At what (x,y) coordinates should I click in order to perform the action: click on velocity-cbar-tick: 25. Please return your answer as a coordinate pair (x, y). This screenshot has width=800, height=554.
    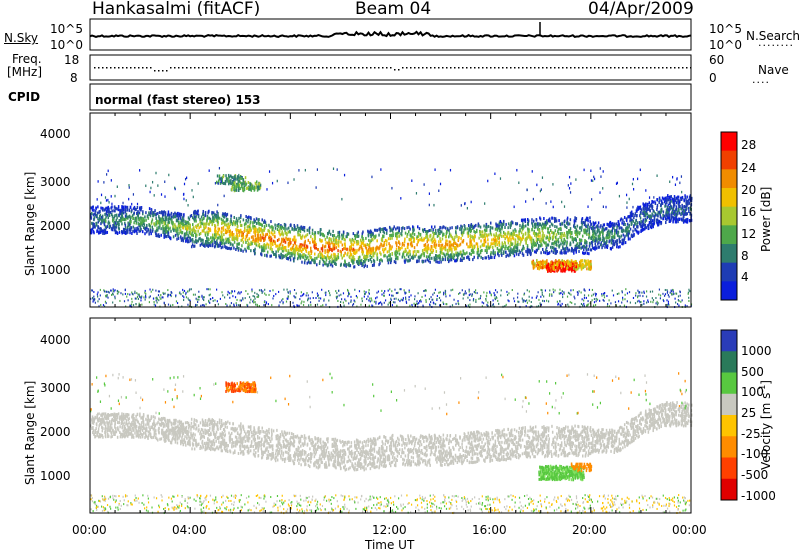
    Looking at the image, I should click on (749, 413).